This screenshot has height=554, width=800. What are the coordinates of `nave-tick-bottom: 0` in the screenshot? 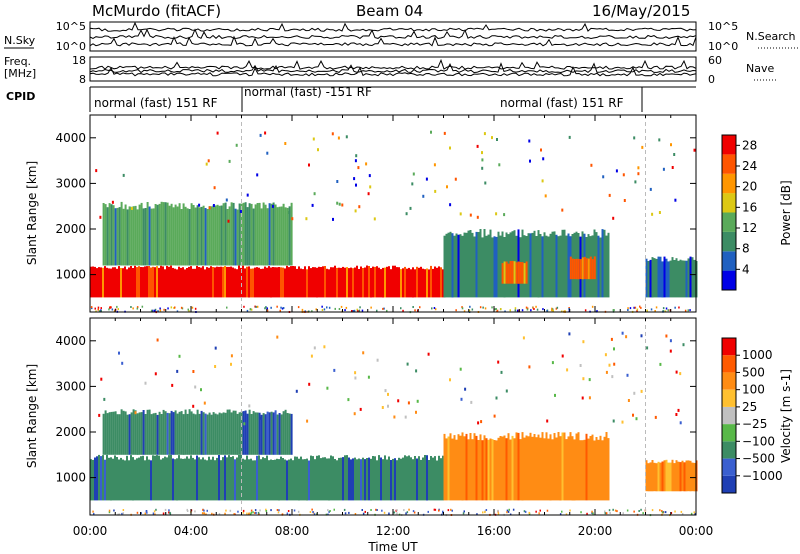 It's located at (711, 79).